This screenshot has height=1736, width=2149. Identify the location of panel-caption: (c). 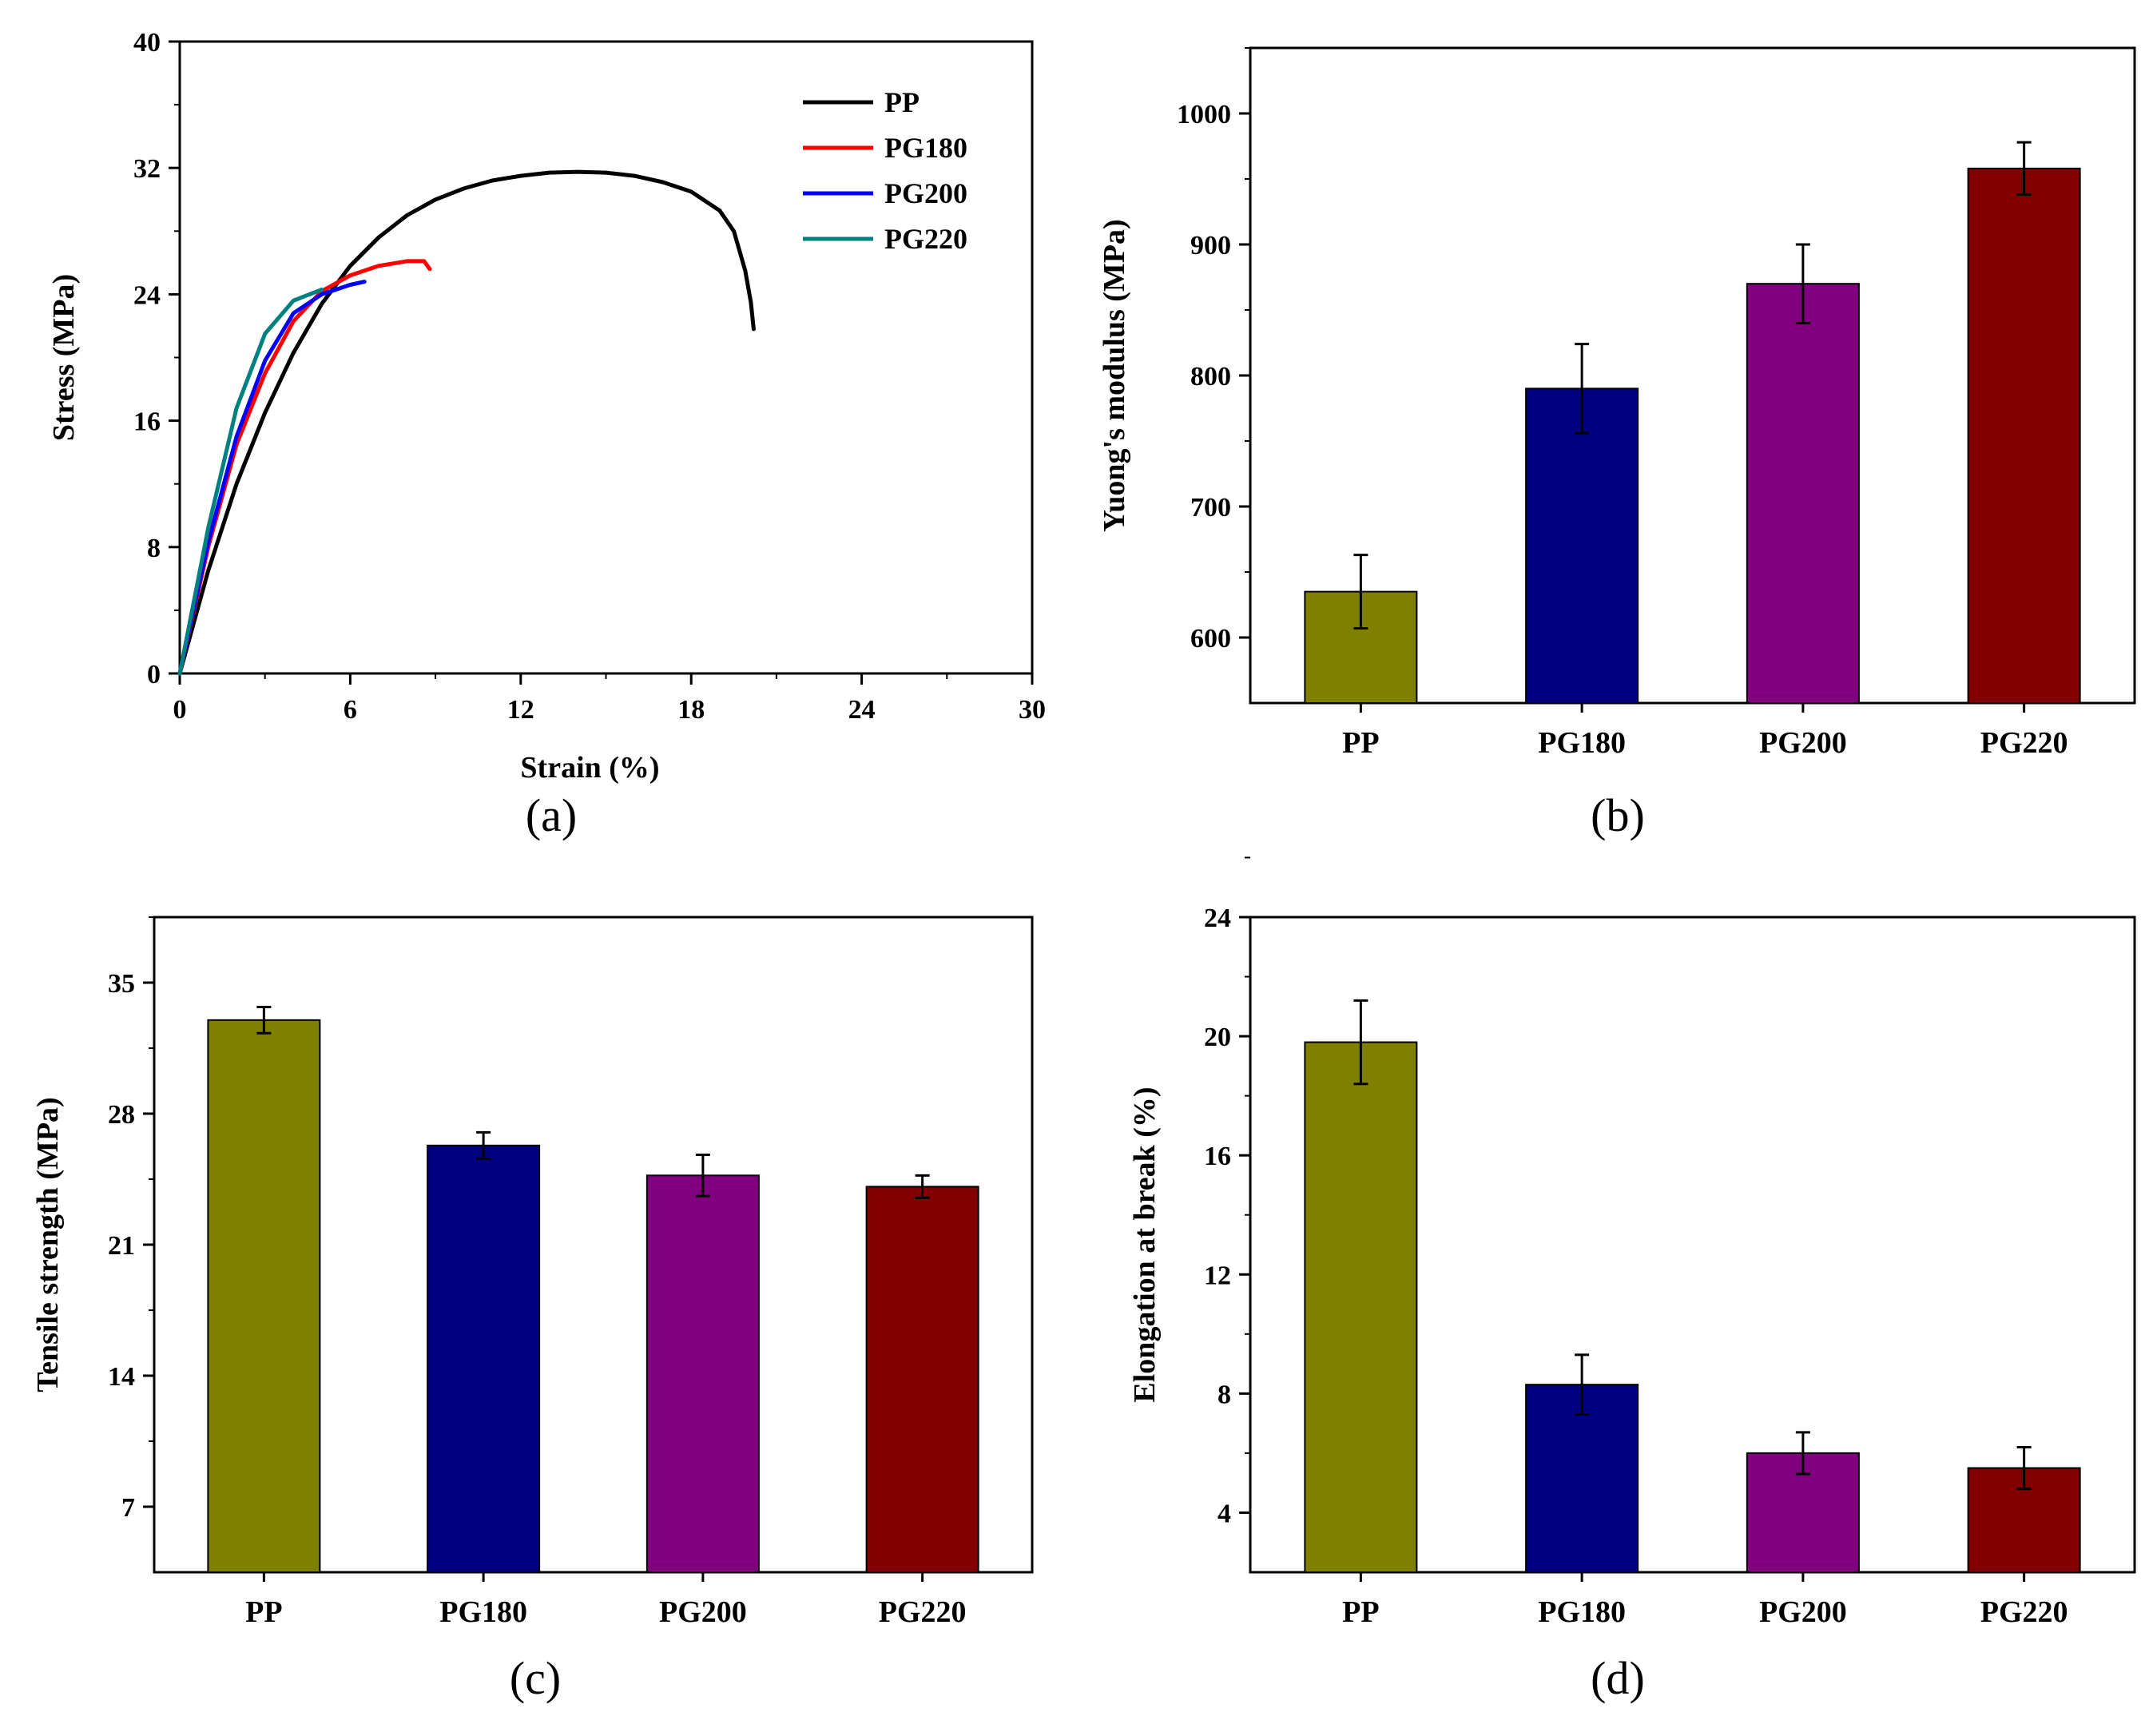
(535, 1678).